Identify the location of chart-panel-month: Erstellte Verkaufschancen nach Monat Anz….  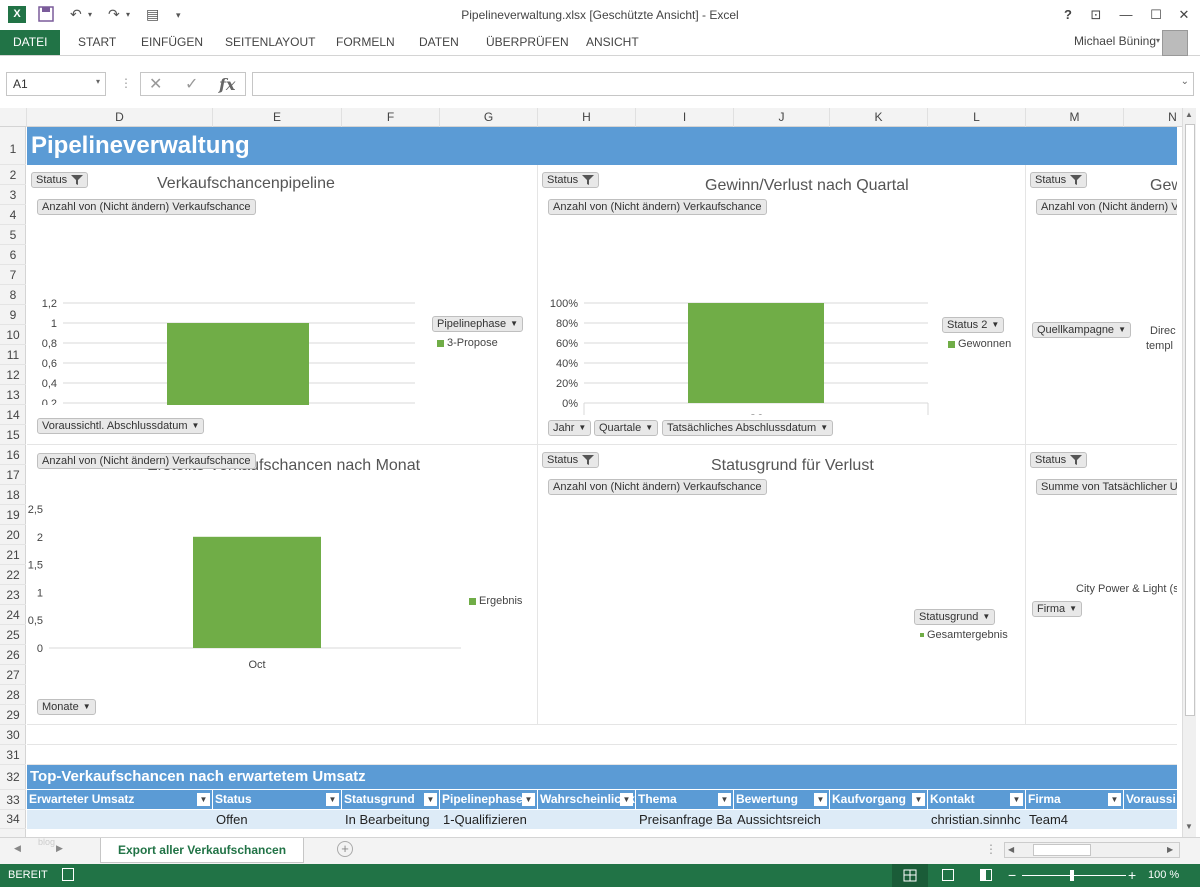
(282, 585).